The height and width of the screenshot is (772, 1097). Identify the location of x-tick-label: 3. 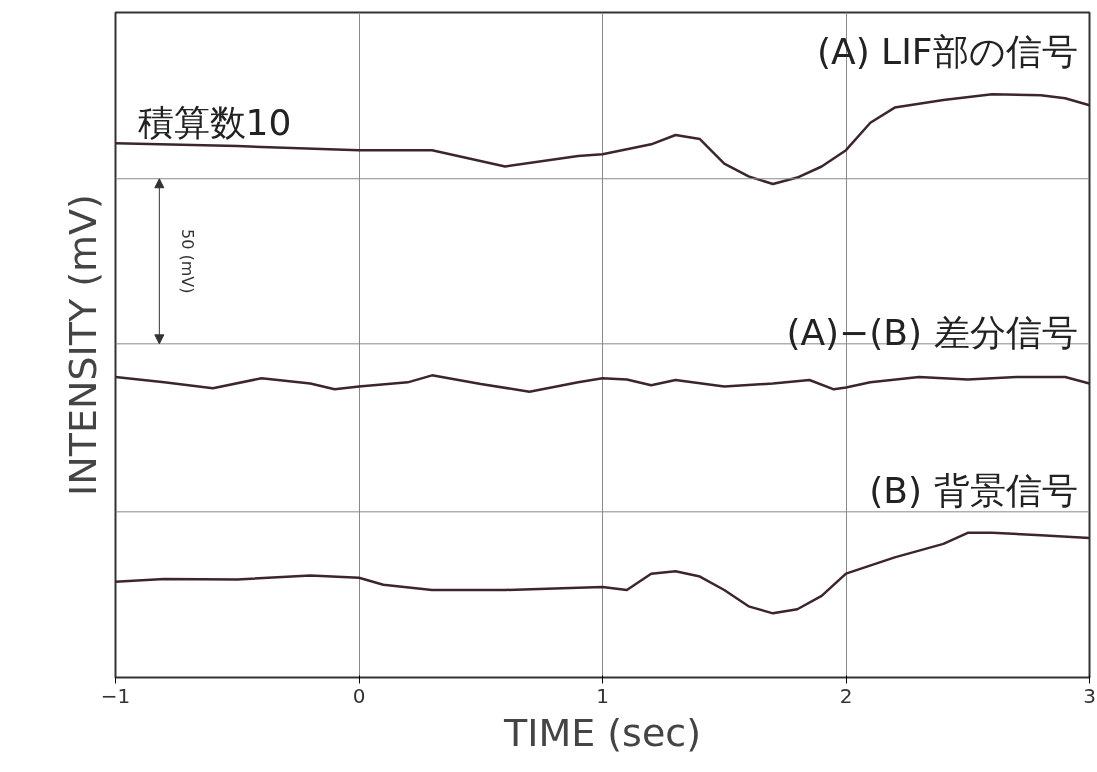
(1089, 695).